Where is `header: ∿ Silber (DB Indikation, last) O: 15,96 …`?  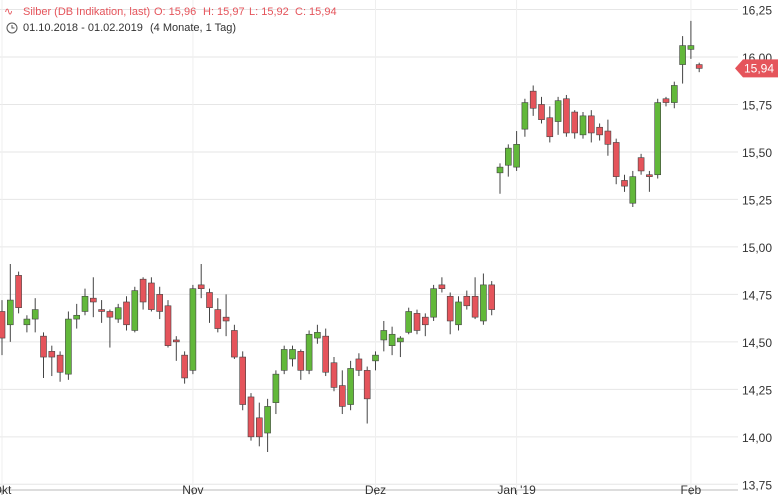 header: ∿ Silber (DB Indikation, last) O: 15,96 … is located at coordinates (170, 20).